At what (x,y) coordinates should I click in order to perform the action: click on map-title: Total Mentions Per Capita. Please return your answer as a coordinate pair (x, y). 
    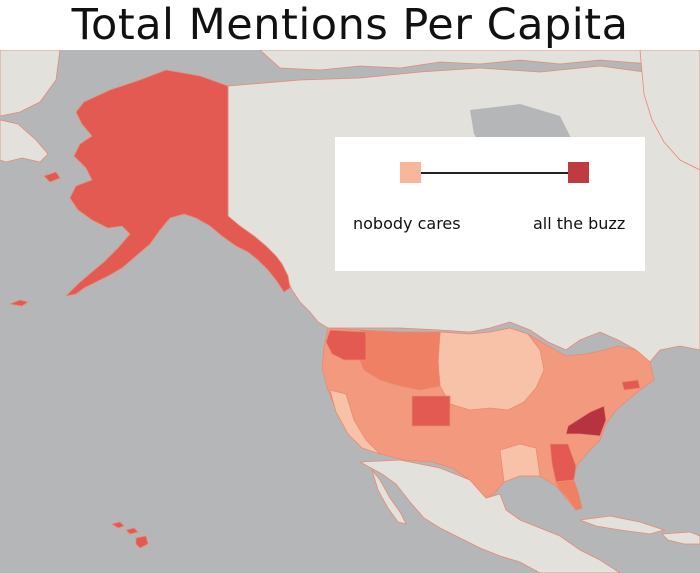
    Looking at the image, I should click on (350, 25).